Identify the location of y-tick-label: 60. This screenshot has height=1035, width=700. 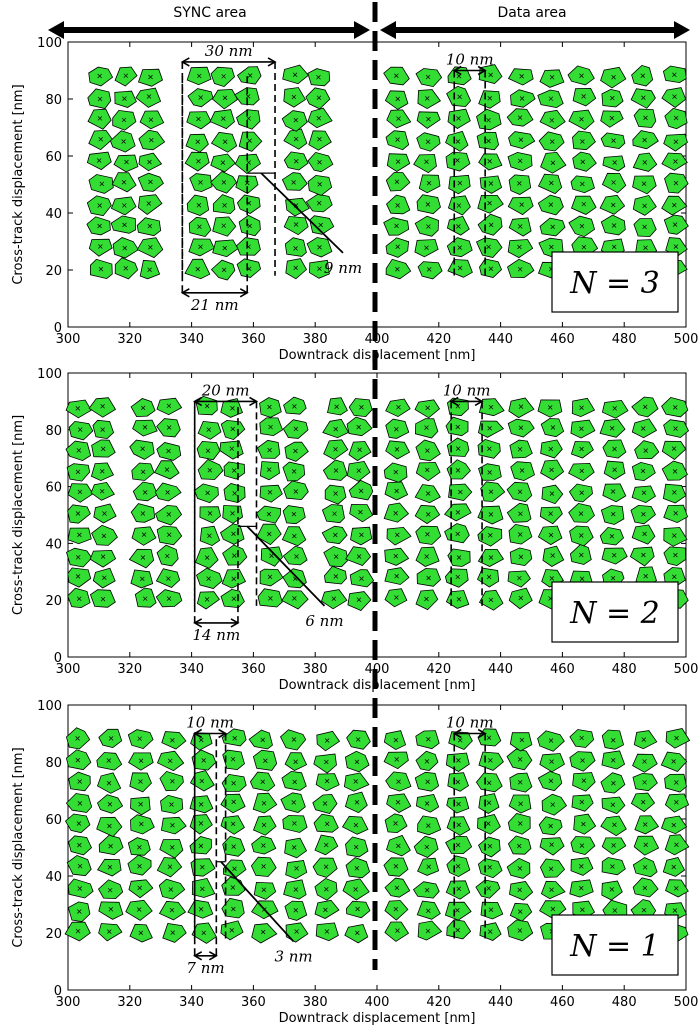
(53, 157).